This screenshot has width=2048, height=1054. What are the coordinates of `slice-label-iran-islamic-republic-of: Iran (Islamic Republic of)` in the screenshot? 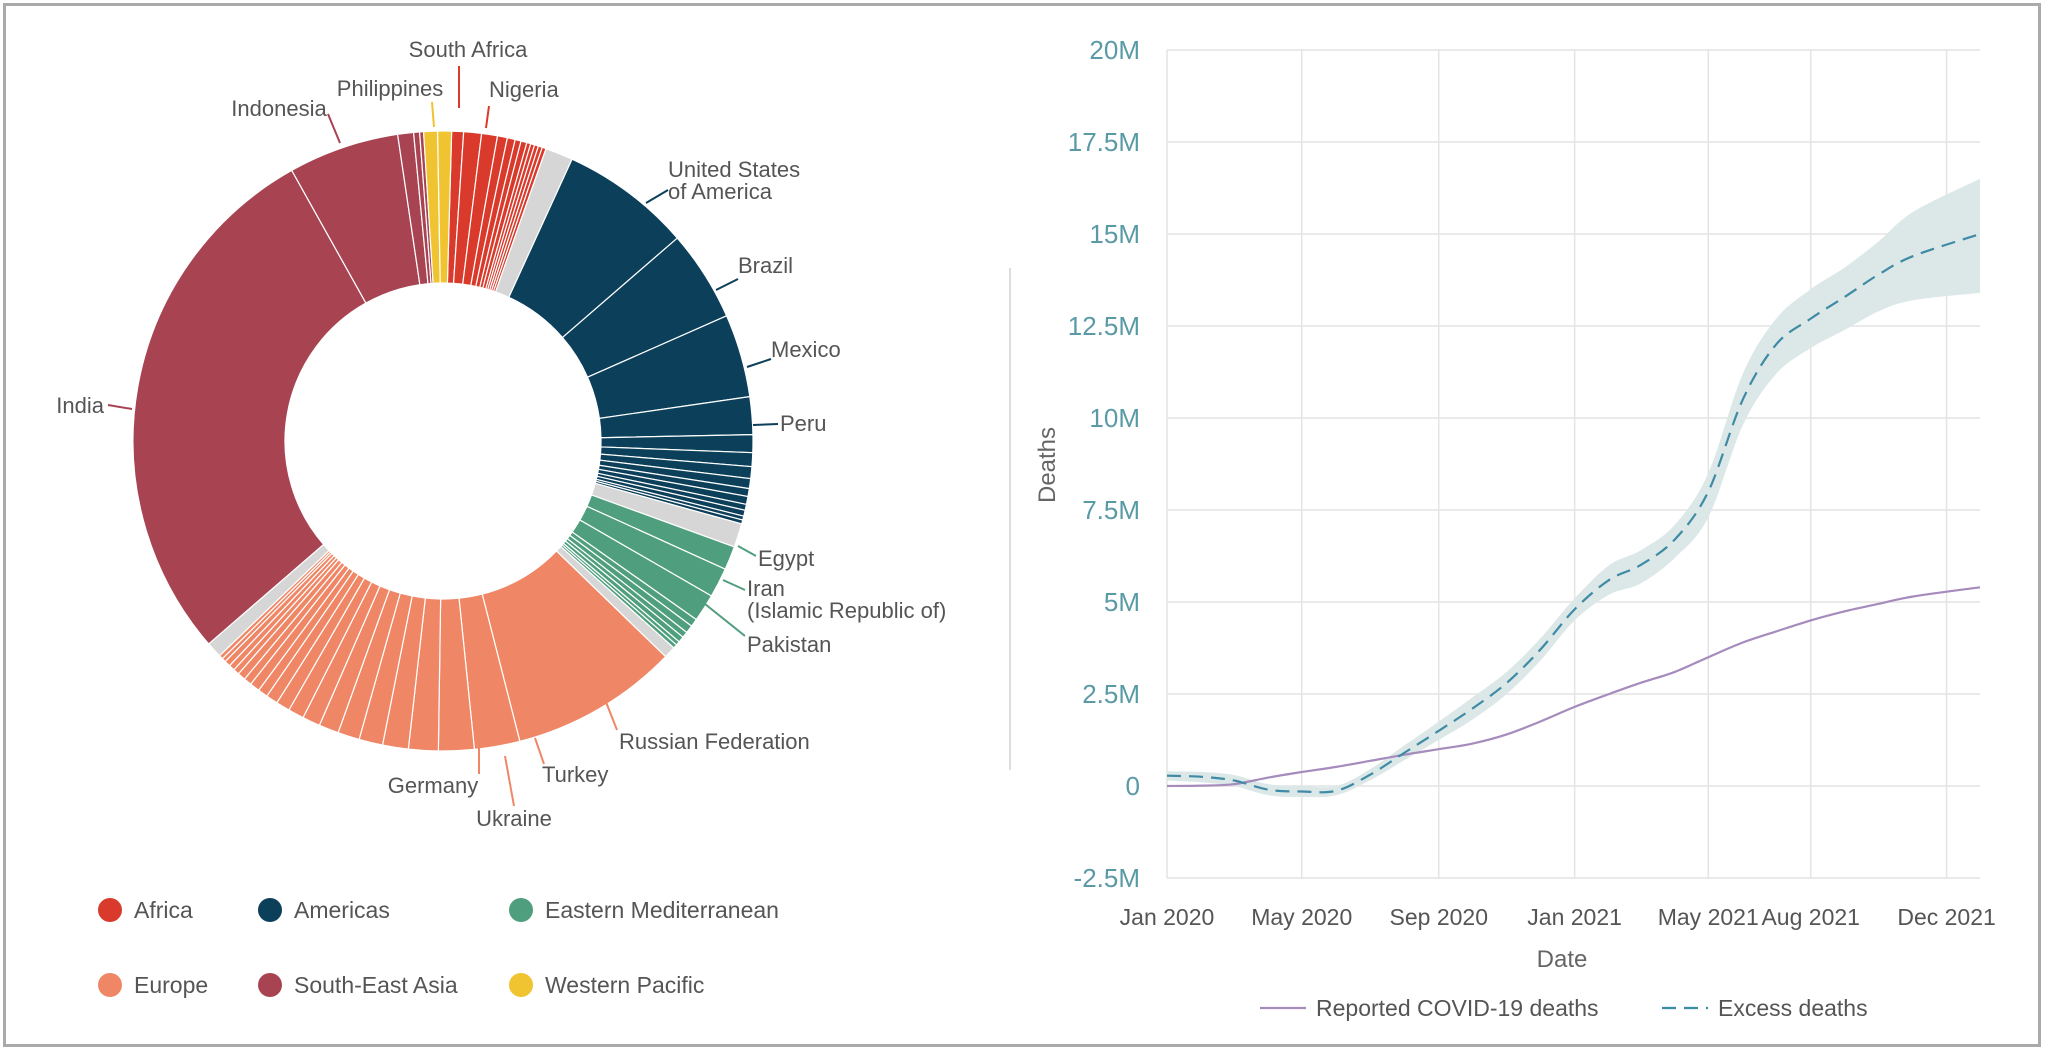 It's located at (846, 599).